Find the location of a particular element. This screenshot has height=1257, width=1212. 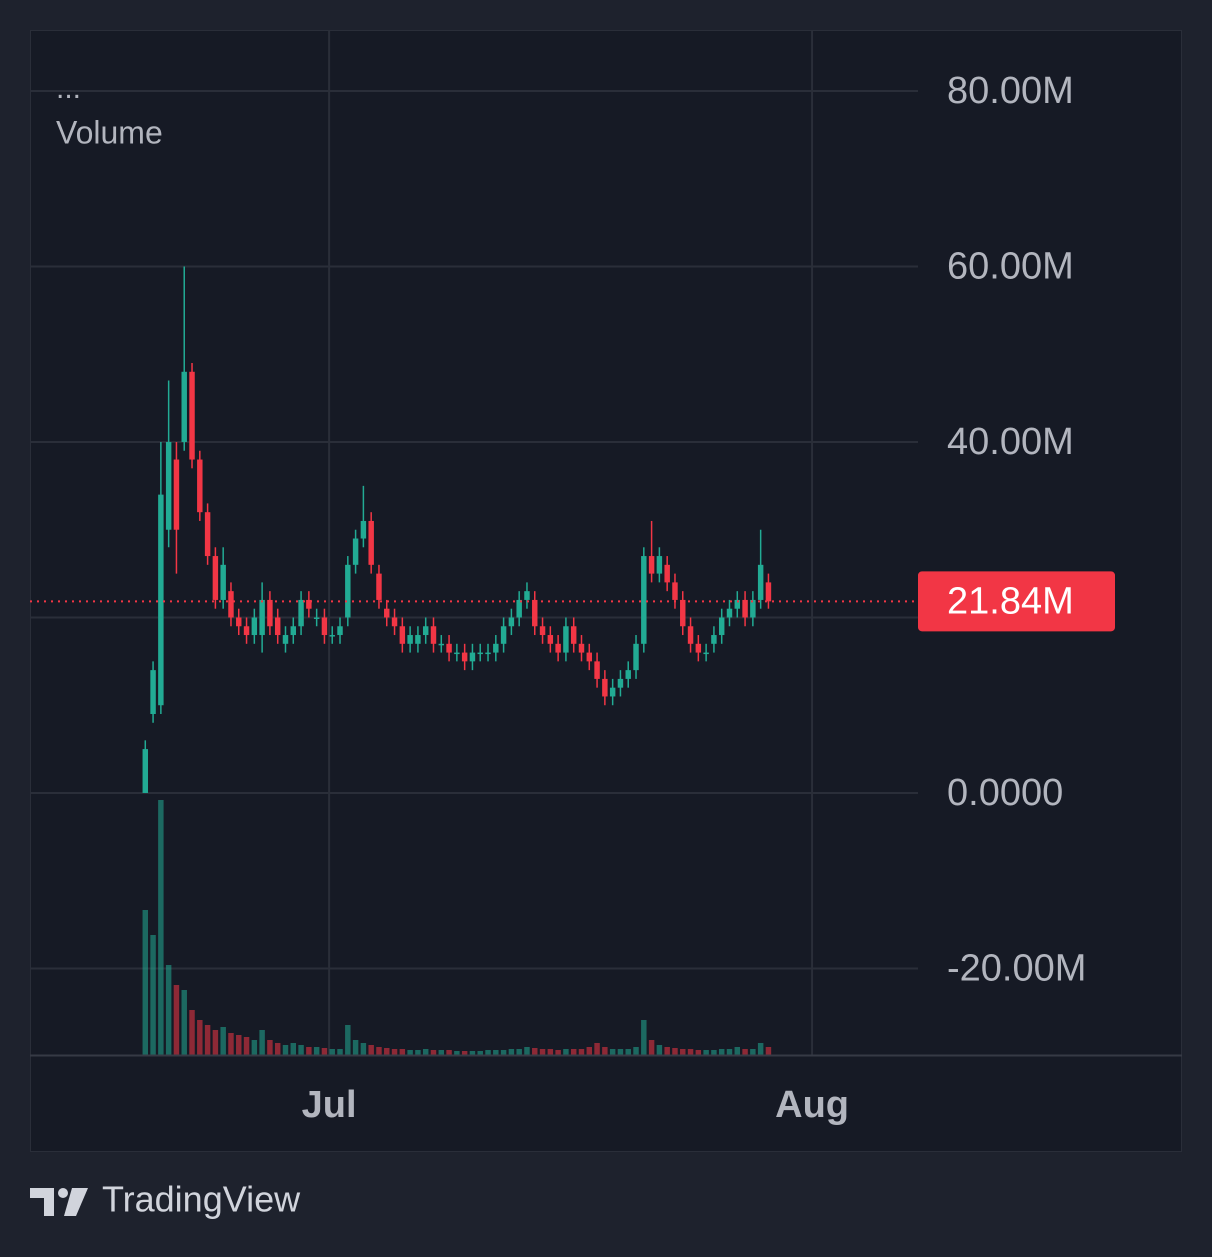

x-tick-label: Aug is located at coordinates (812, 1105).